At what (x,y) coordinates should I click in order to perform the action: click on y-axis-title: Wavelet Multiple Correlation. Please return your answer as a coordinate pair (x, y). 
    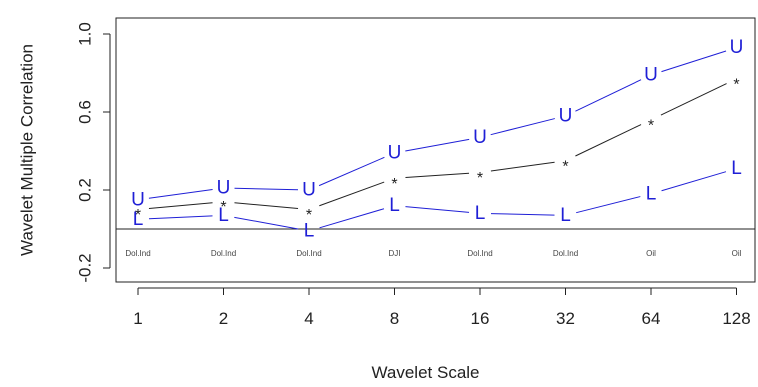
    Looking at the image, I should click on (26, 150).